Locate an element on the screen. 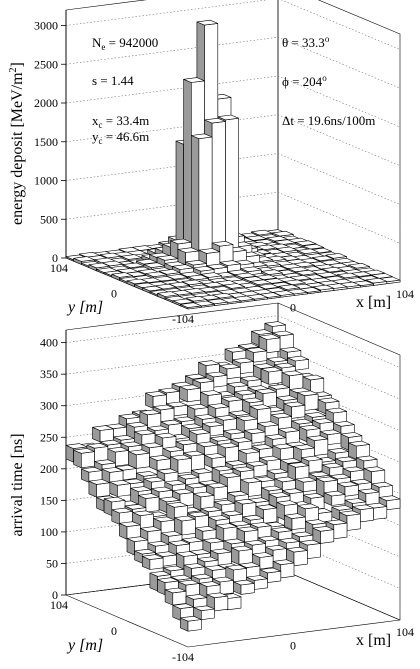 Image resolution: width=420 pixels, height=669 pixels. y-tick-label: 104 is located at coordinates (59, 268).